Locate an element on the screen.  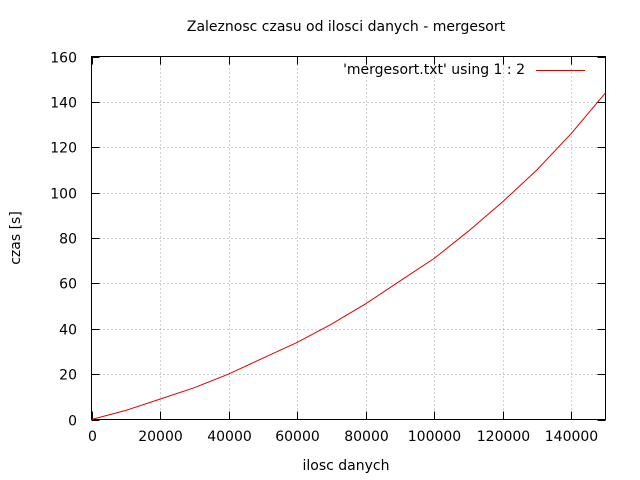
y-tick-label: 100 is located at coordinates (63, 195).